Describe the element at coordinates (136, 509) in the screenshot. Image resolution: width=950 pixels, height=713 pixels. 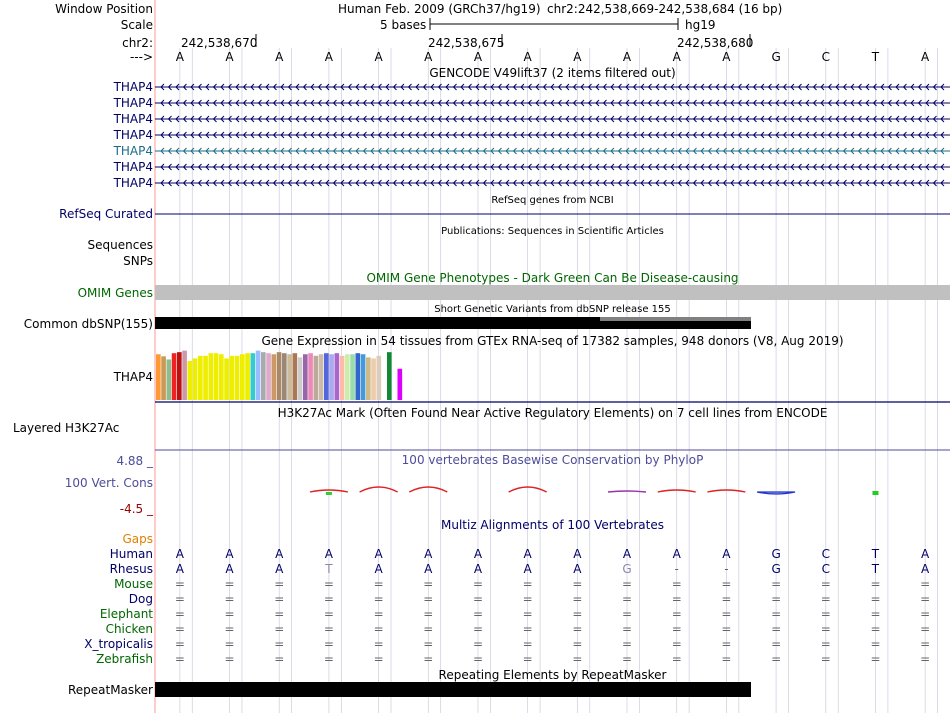
I see `conservation-ymin: -4.5 _` at that location.